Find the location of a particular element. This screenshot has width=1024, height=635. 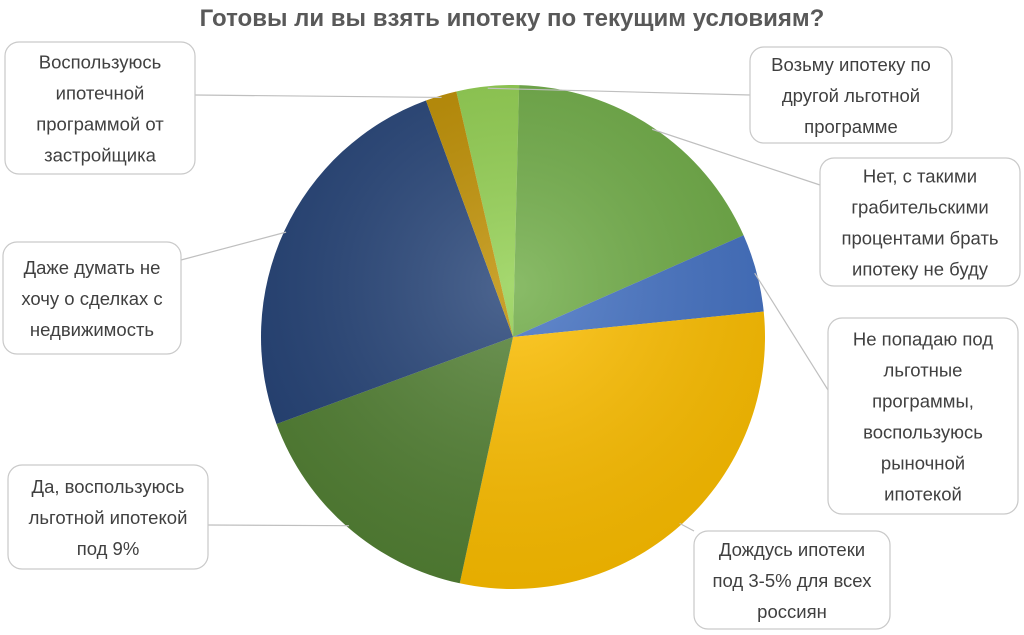

callout-text-line: программы, is located at coordinates (923, 401).